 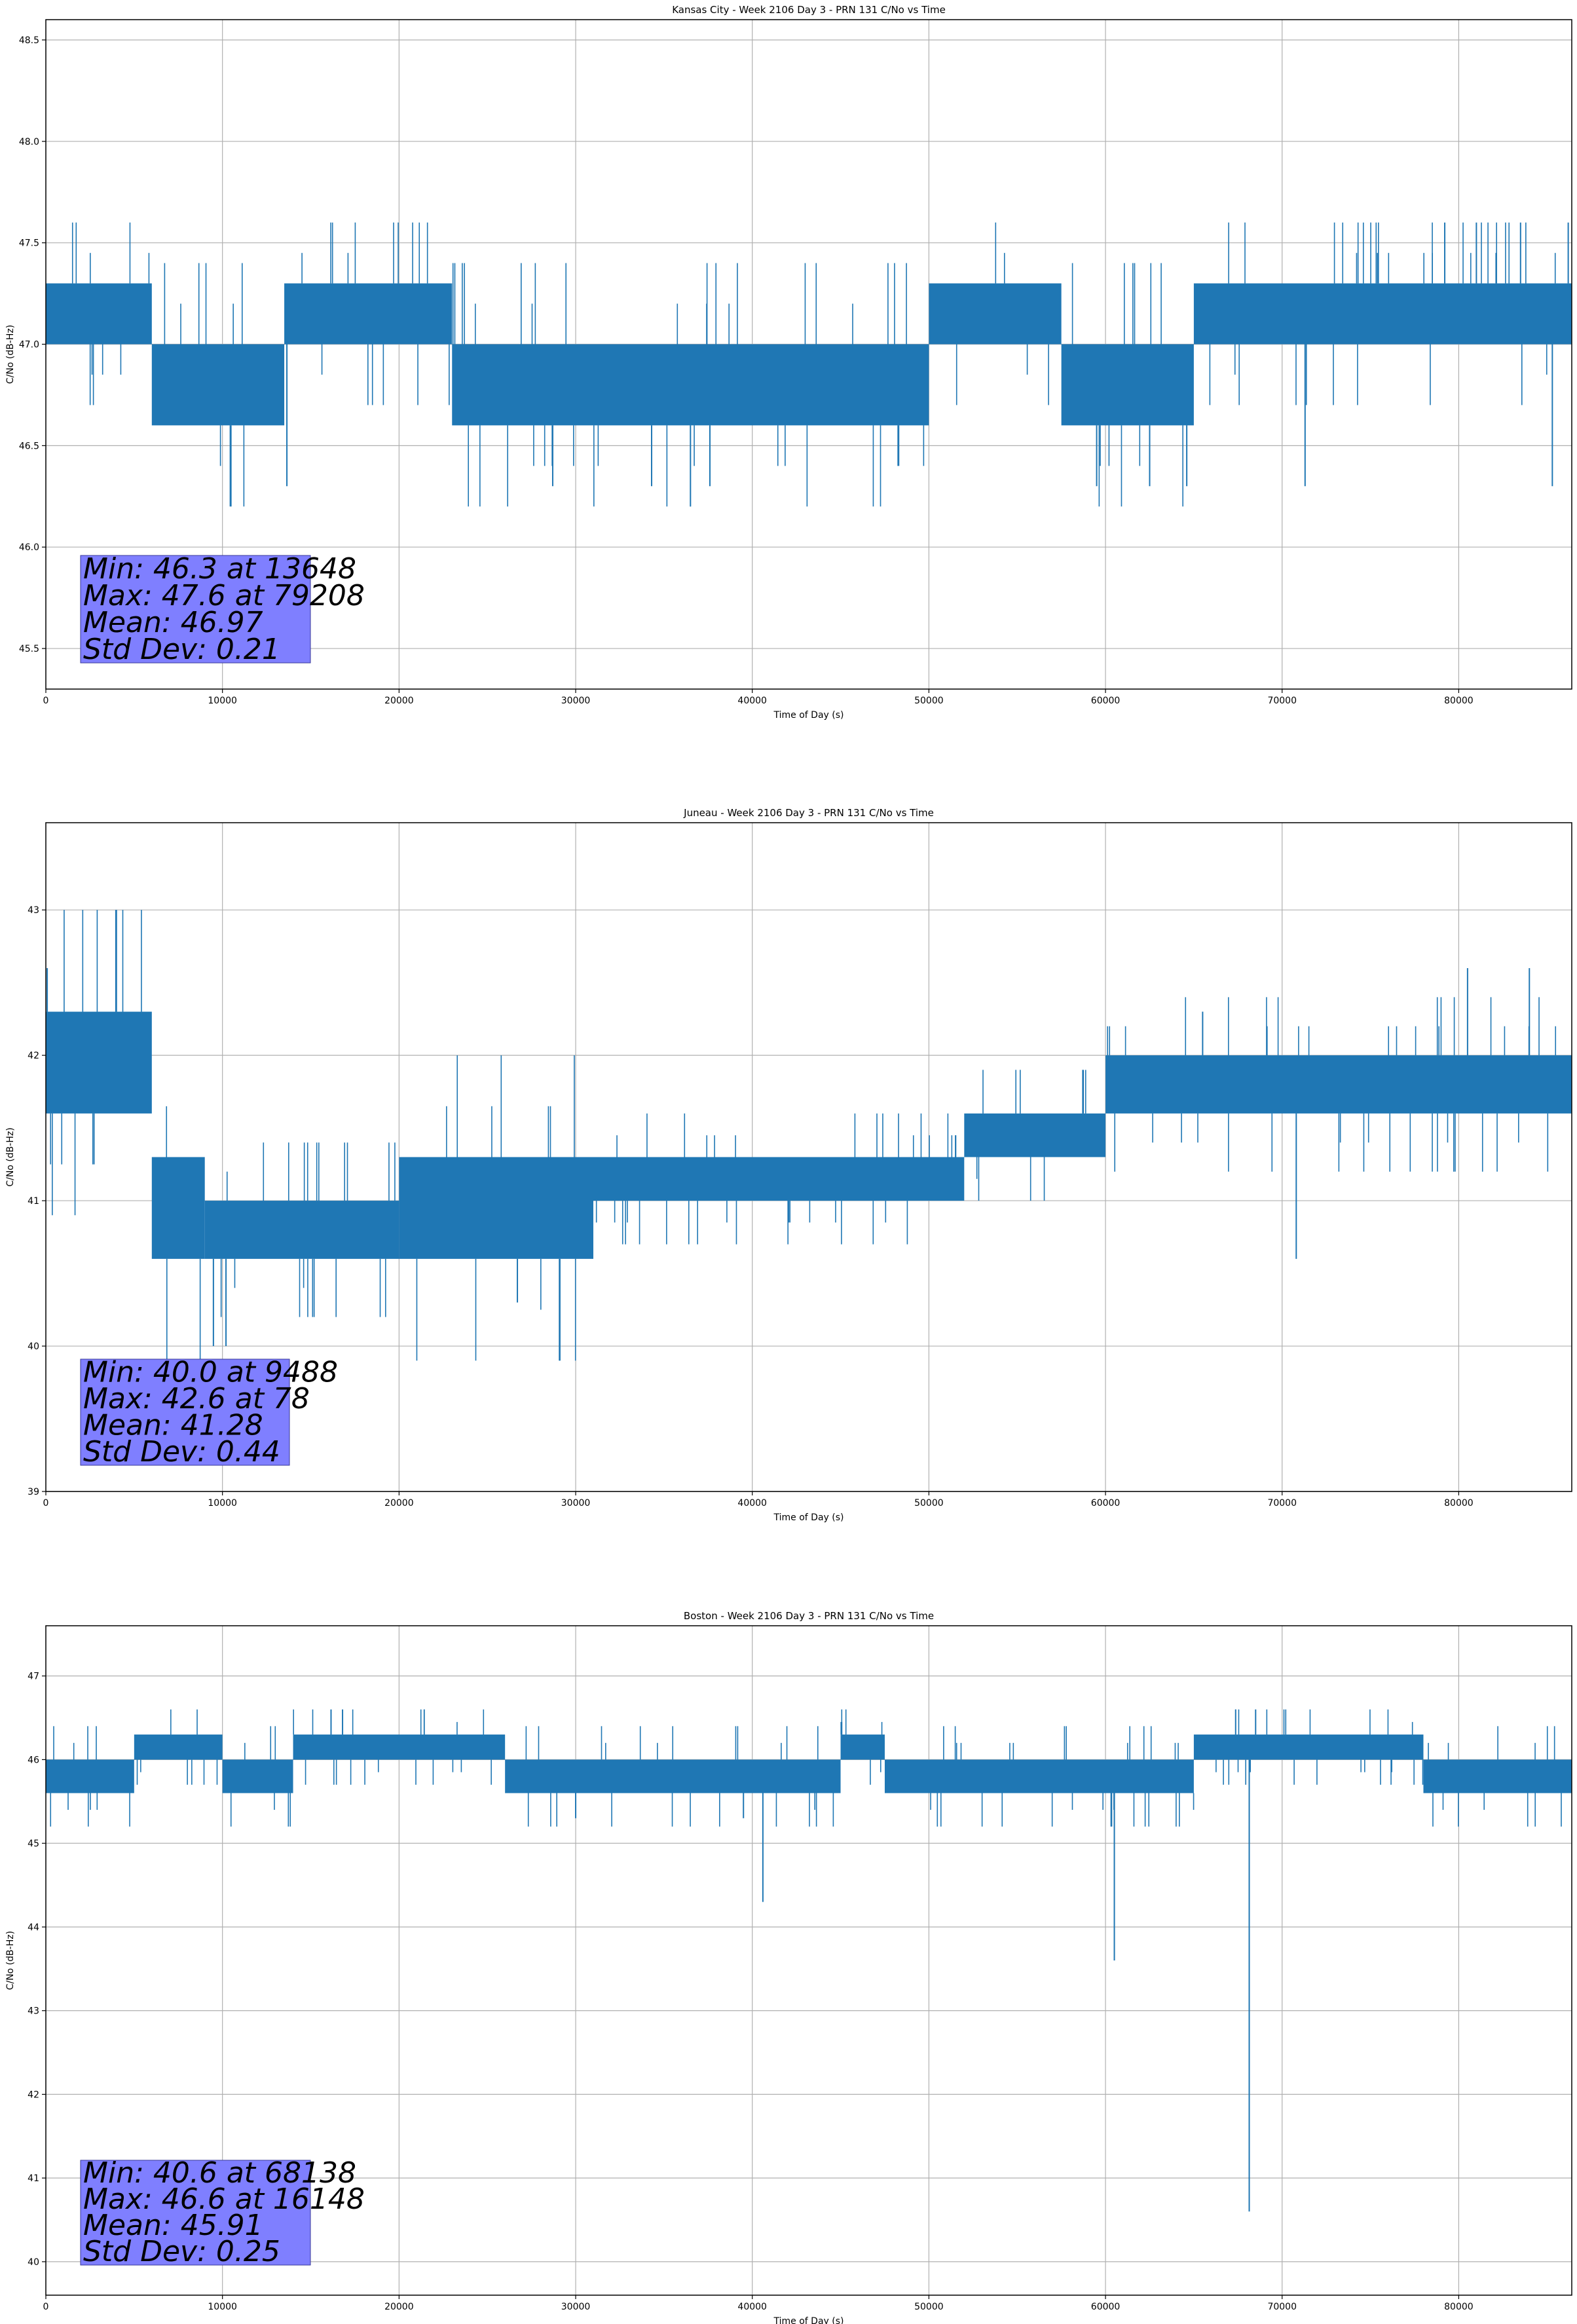 I want to click on stats-line: Std Dev: 0.44, so click(x=181, y=1452).